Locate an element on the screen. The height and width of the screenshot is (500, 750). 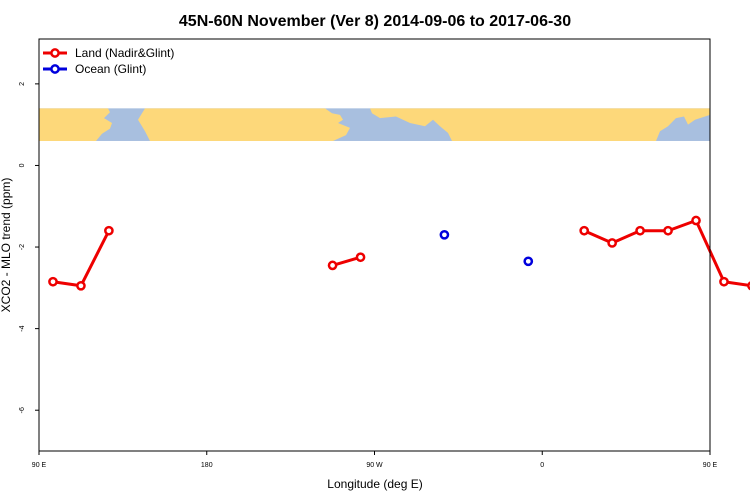
y-tick-label: 2 is located at coordinates (22, 84).